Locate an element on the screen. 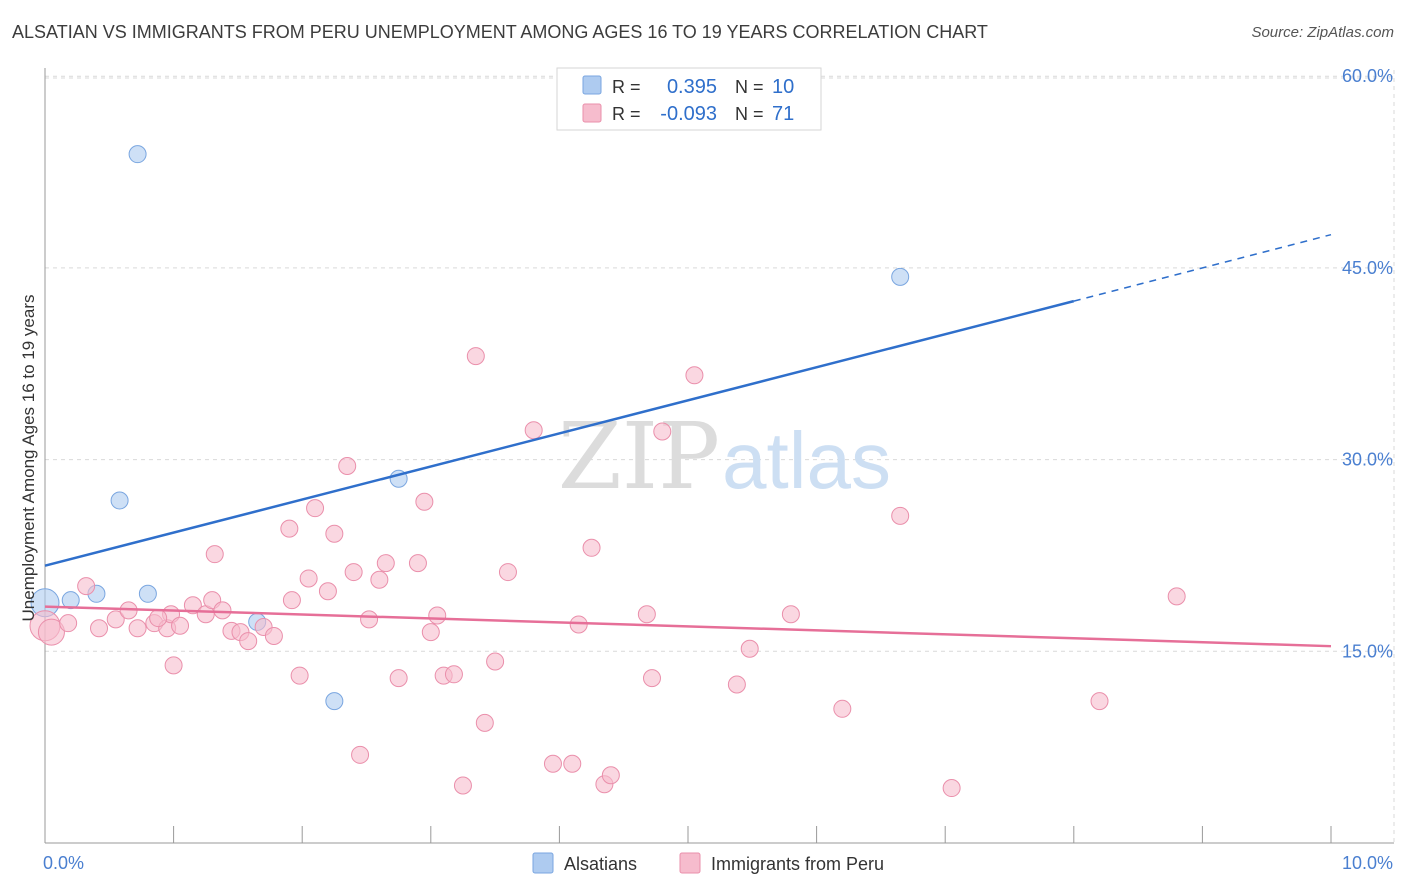 The width and height of the screenshot is (1406, 892). watermark-atlas: atlas is located at coordinates (806, 460).